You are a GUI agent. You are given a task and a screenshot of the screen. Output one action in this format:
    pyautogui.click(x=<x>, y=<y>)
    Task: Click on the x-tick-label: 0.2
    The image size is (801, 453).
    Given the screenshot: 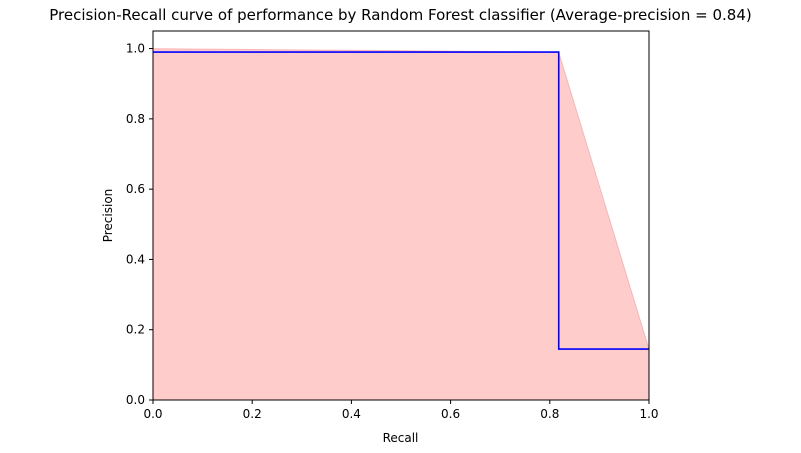 What is the action you would take?
    pyautogui.click(x=252, y=414)
    